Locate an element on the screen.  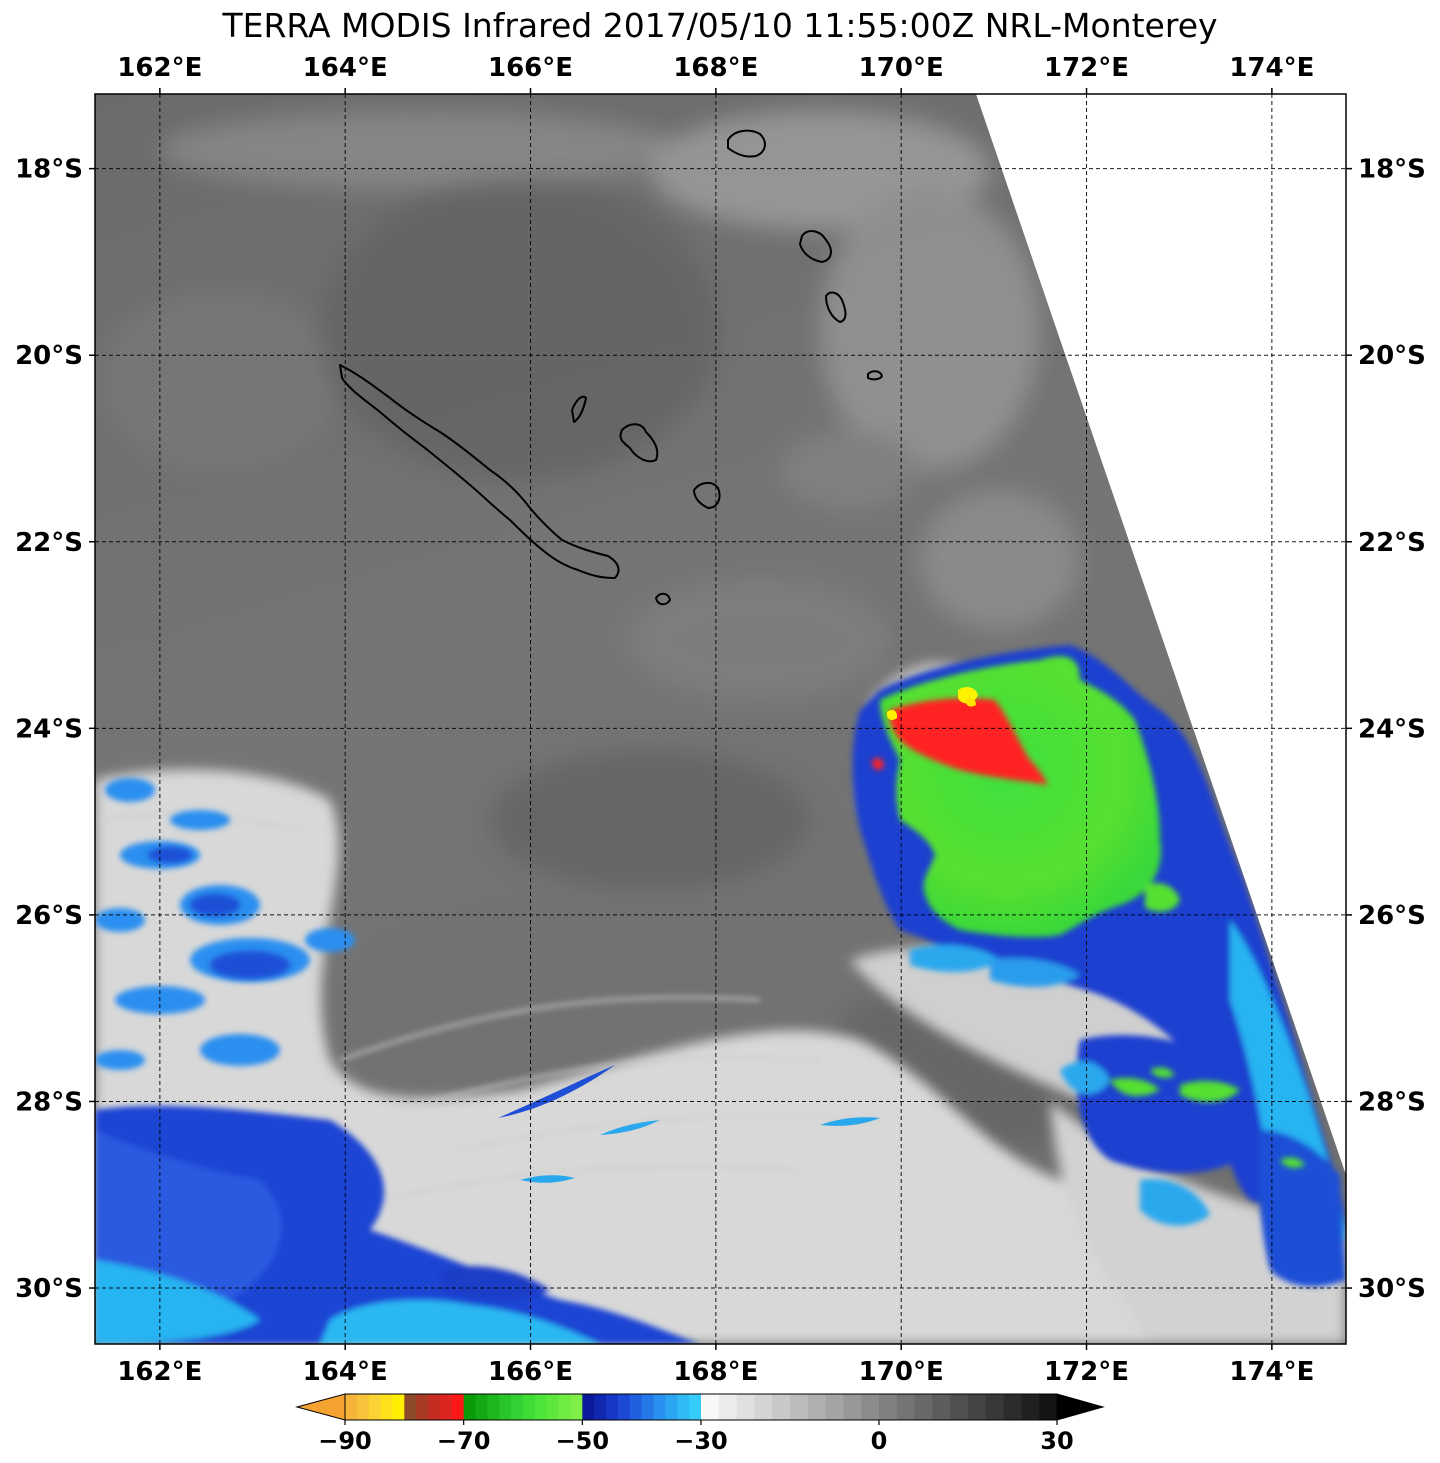
colorbar-tick-label: −50 is located at coordinates (583, 1441).